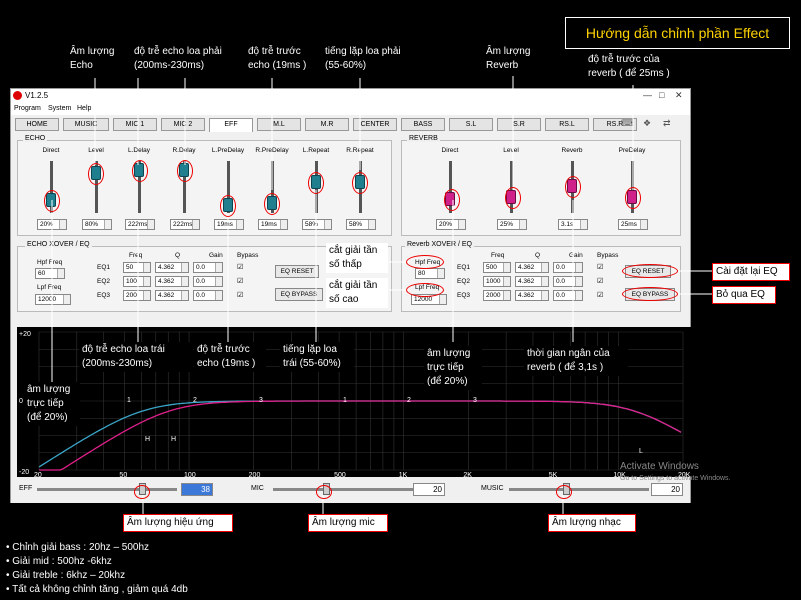 Image resolution: width=801 pixels, height=600 pixels. I want to click on menu-help: Help, so click(84, 108).